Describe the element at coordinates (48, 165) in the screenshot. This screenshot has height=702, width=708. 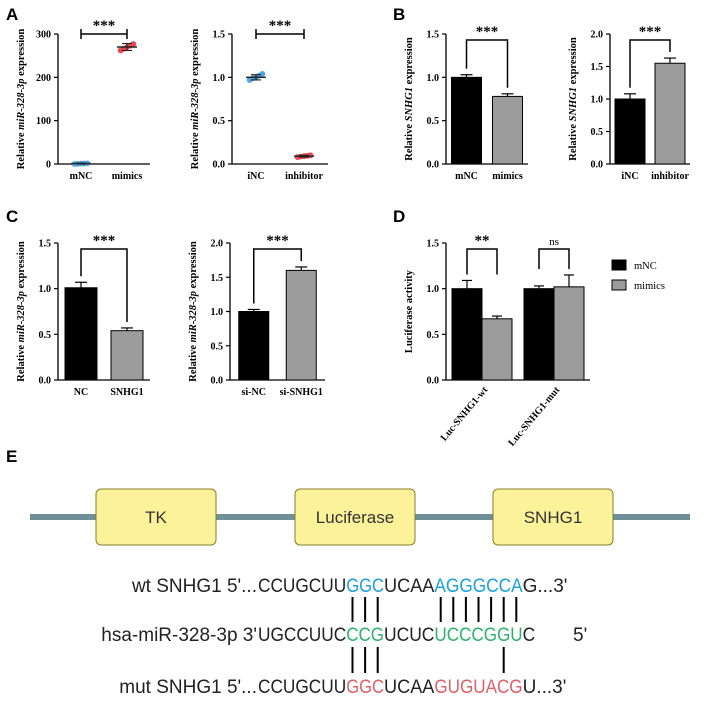
I see `y-tick-label: 0` at that location.